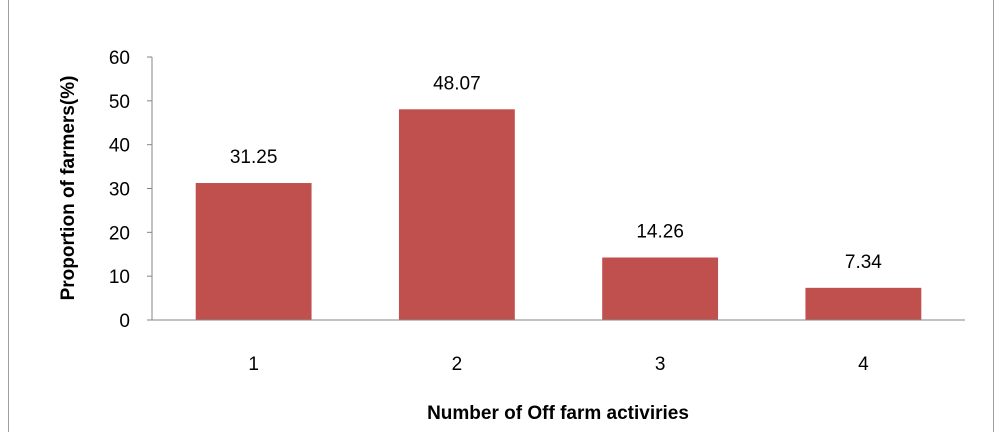 The height and width of the screenshot is (433, 995). I want to click on data-label-3: 14.26, so click(660, 231).